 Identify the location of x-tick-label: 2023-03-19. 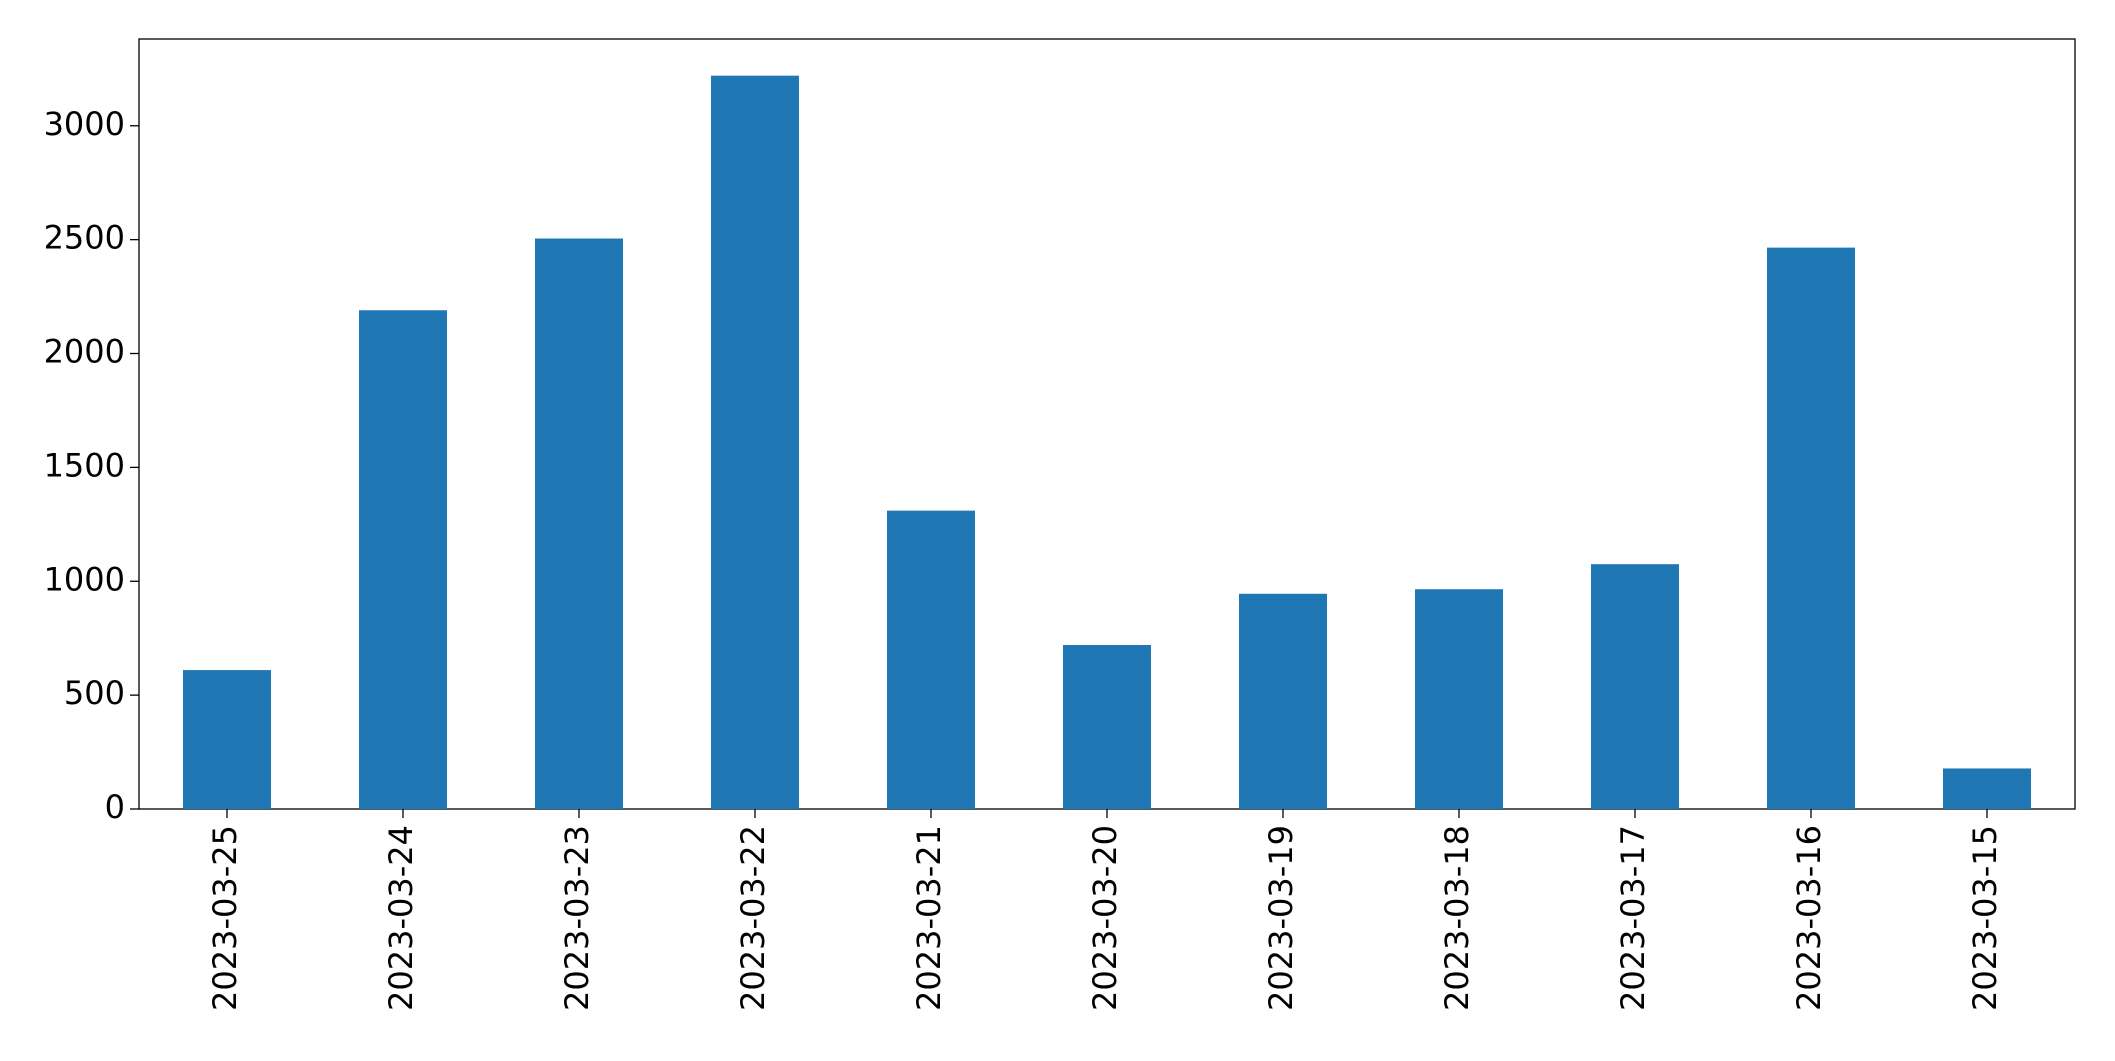
(1281, 918).